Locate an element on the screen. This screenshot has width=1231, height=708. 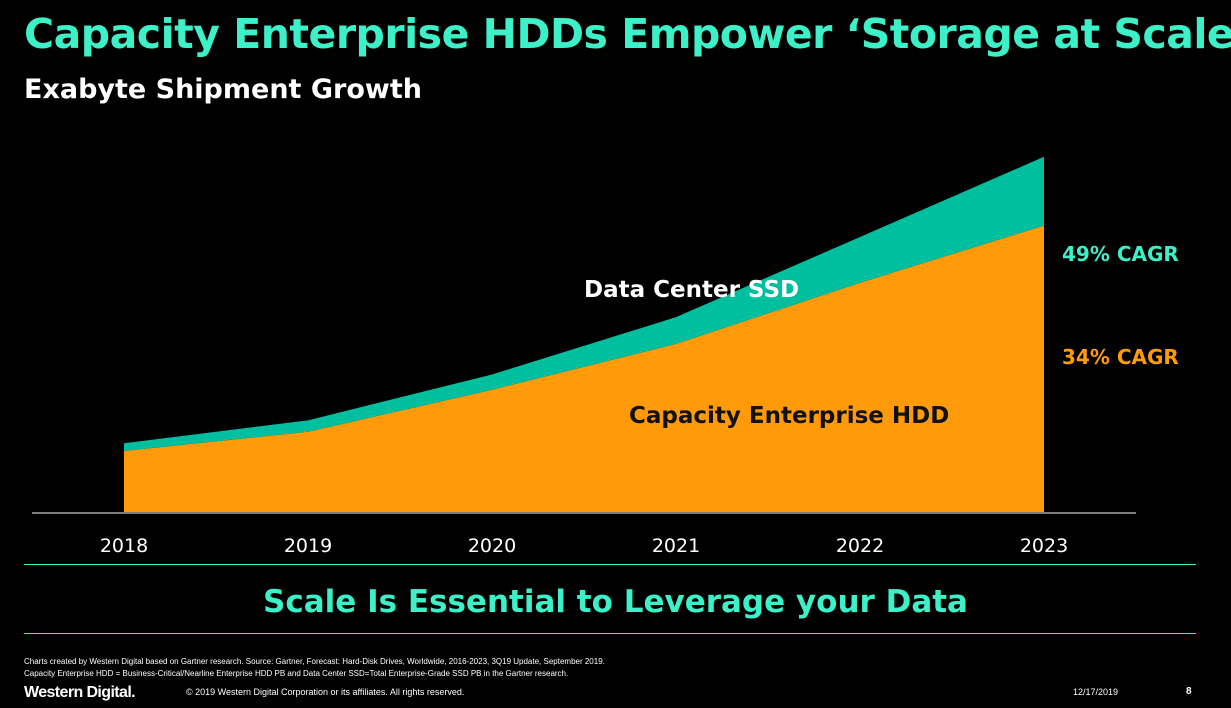
series-label-data-center-ssd: Data Center SSD is located at coordinates (691, 290).